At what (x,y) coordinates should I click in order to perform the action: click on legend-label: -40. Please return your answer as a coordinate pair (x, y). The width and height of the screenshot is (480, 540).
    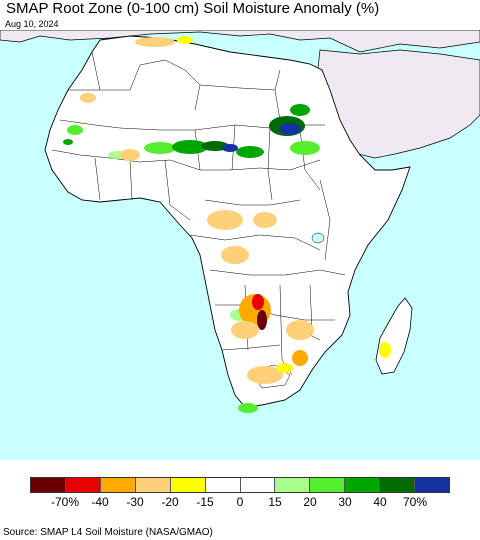
    Looking at the image, I should click on (100, 502).